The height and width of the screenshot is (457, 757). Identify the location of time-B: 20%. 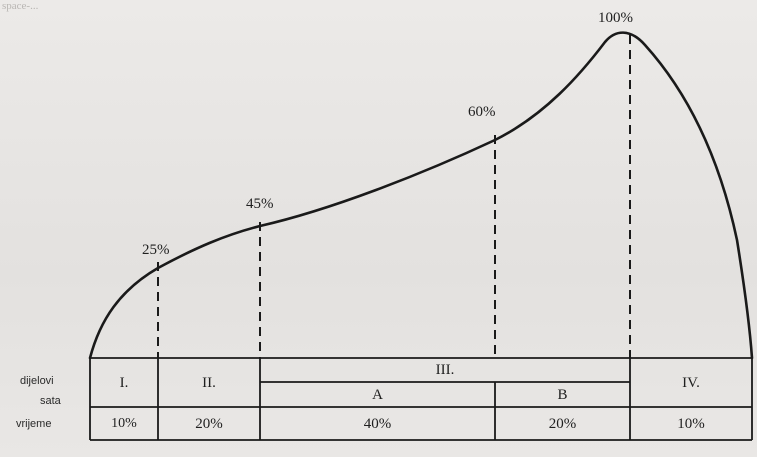
(562, 423).